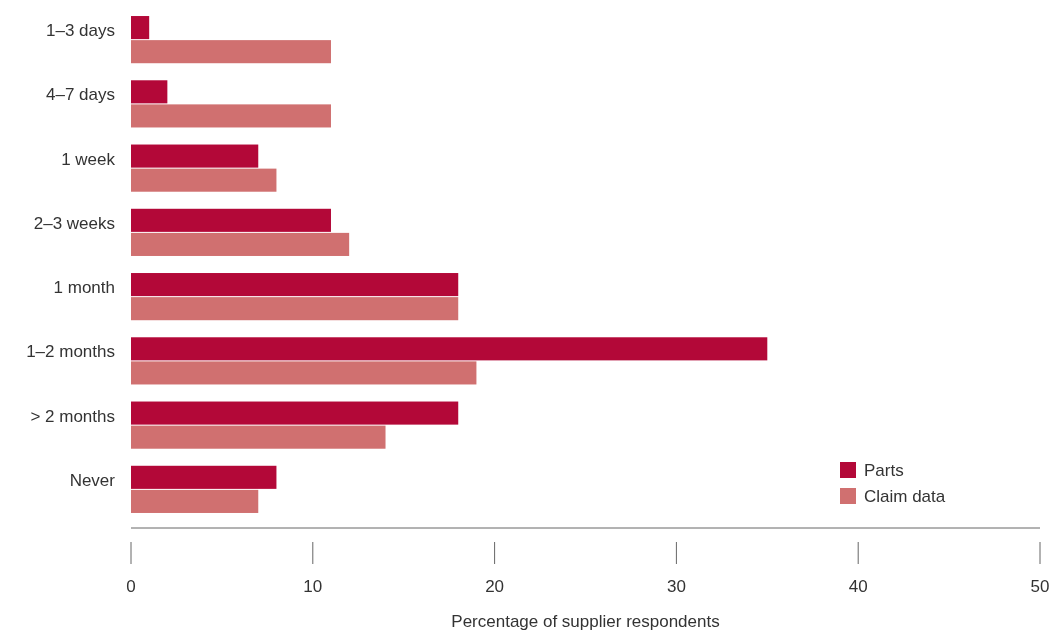  Describe the element at coordinates (131, 586) in the screenshot. I see `x-tick-label: 0` at that location.